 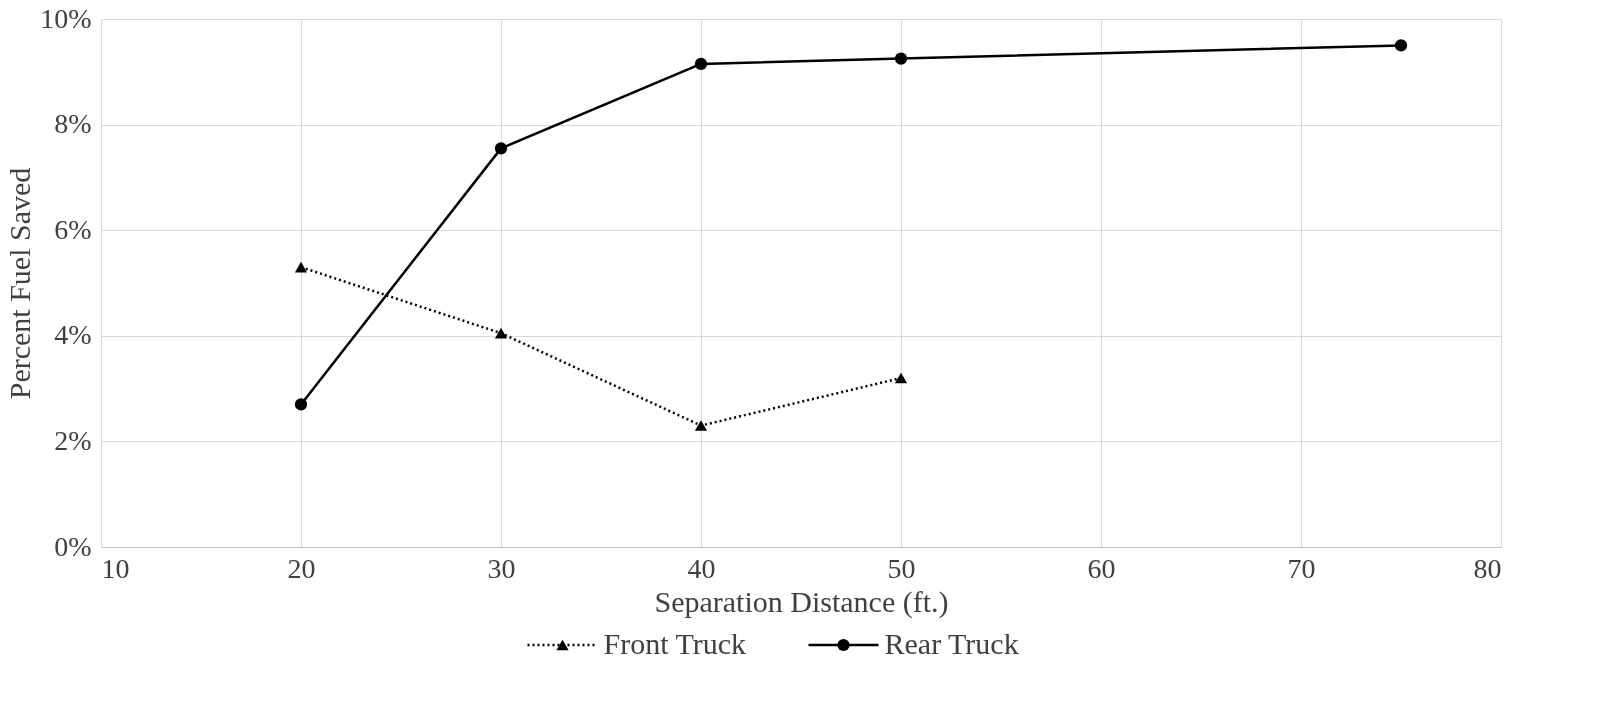 What do you see at coordinates (73, 229) in the screenshot?
I see `y-tick-label: 6%` at bounding box center [73, 229].